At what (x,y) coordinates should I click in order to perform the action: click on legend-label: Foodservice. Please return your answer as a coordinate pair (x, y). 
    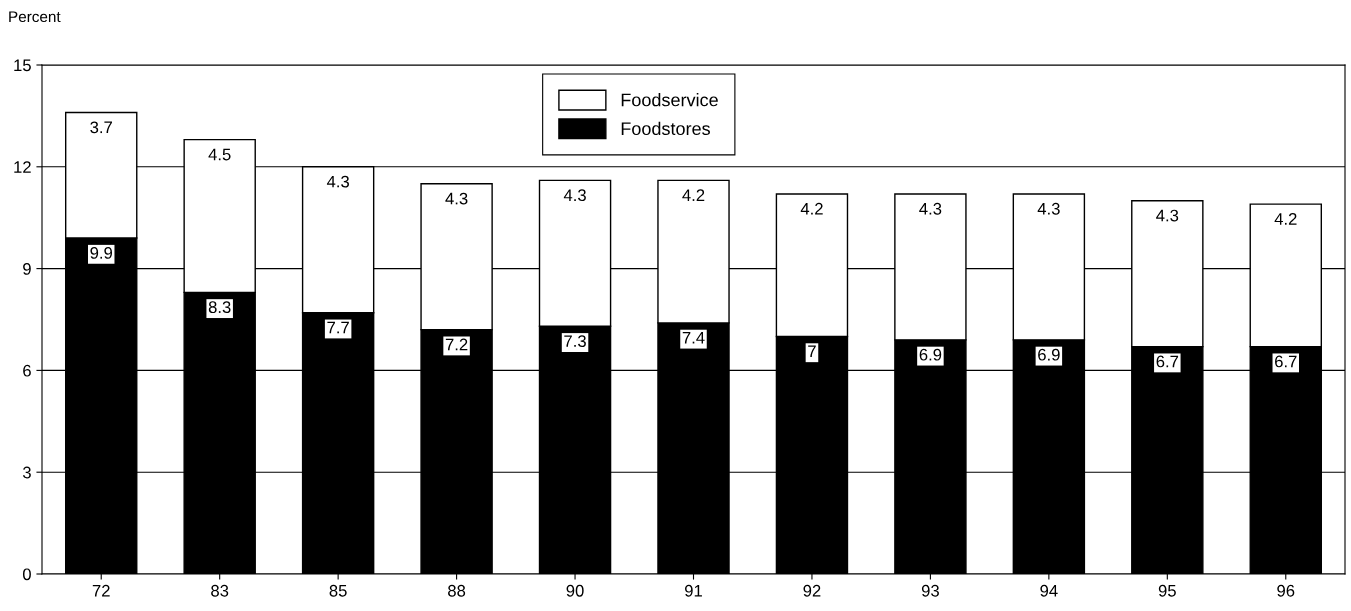
    Looking at the image, I should click on (669, 100).